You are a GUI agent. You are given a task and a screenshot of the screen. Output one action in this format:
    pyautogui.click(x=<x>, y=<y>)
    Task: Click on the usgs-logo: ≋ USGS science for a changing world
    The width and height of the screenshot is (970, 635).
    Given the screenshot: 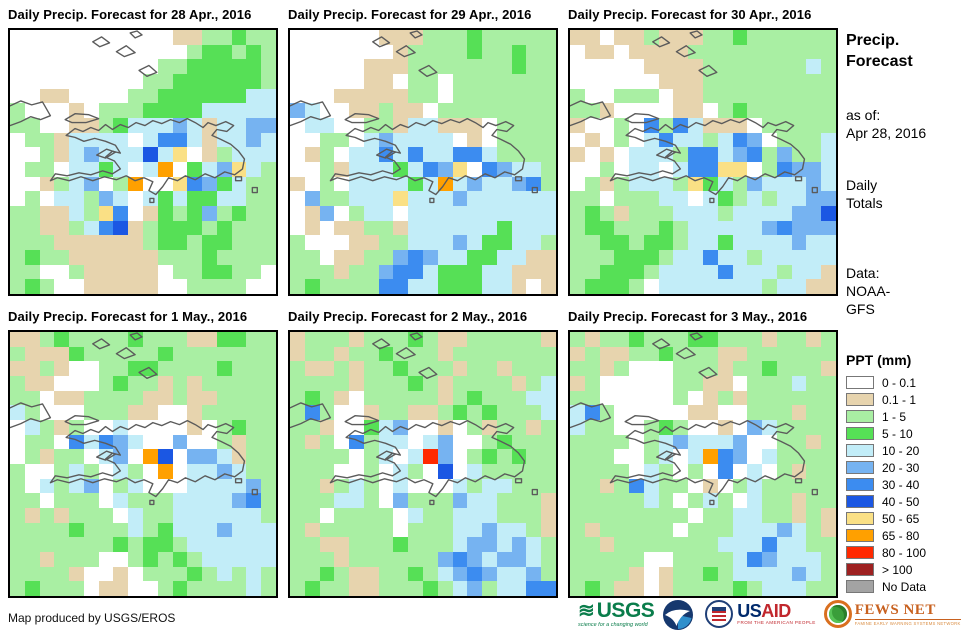 What is the action you would take?
    pyautogui.click(x=616, y=614)
    